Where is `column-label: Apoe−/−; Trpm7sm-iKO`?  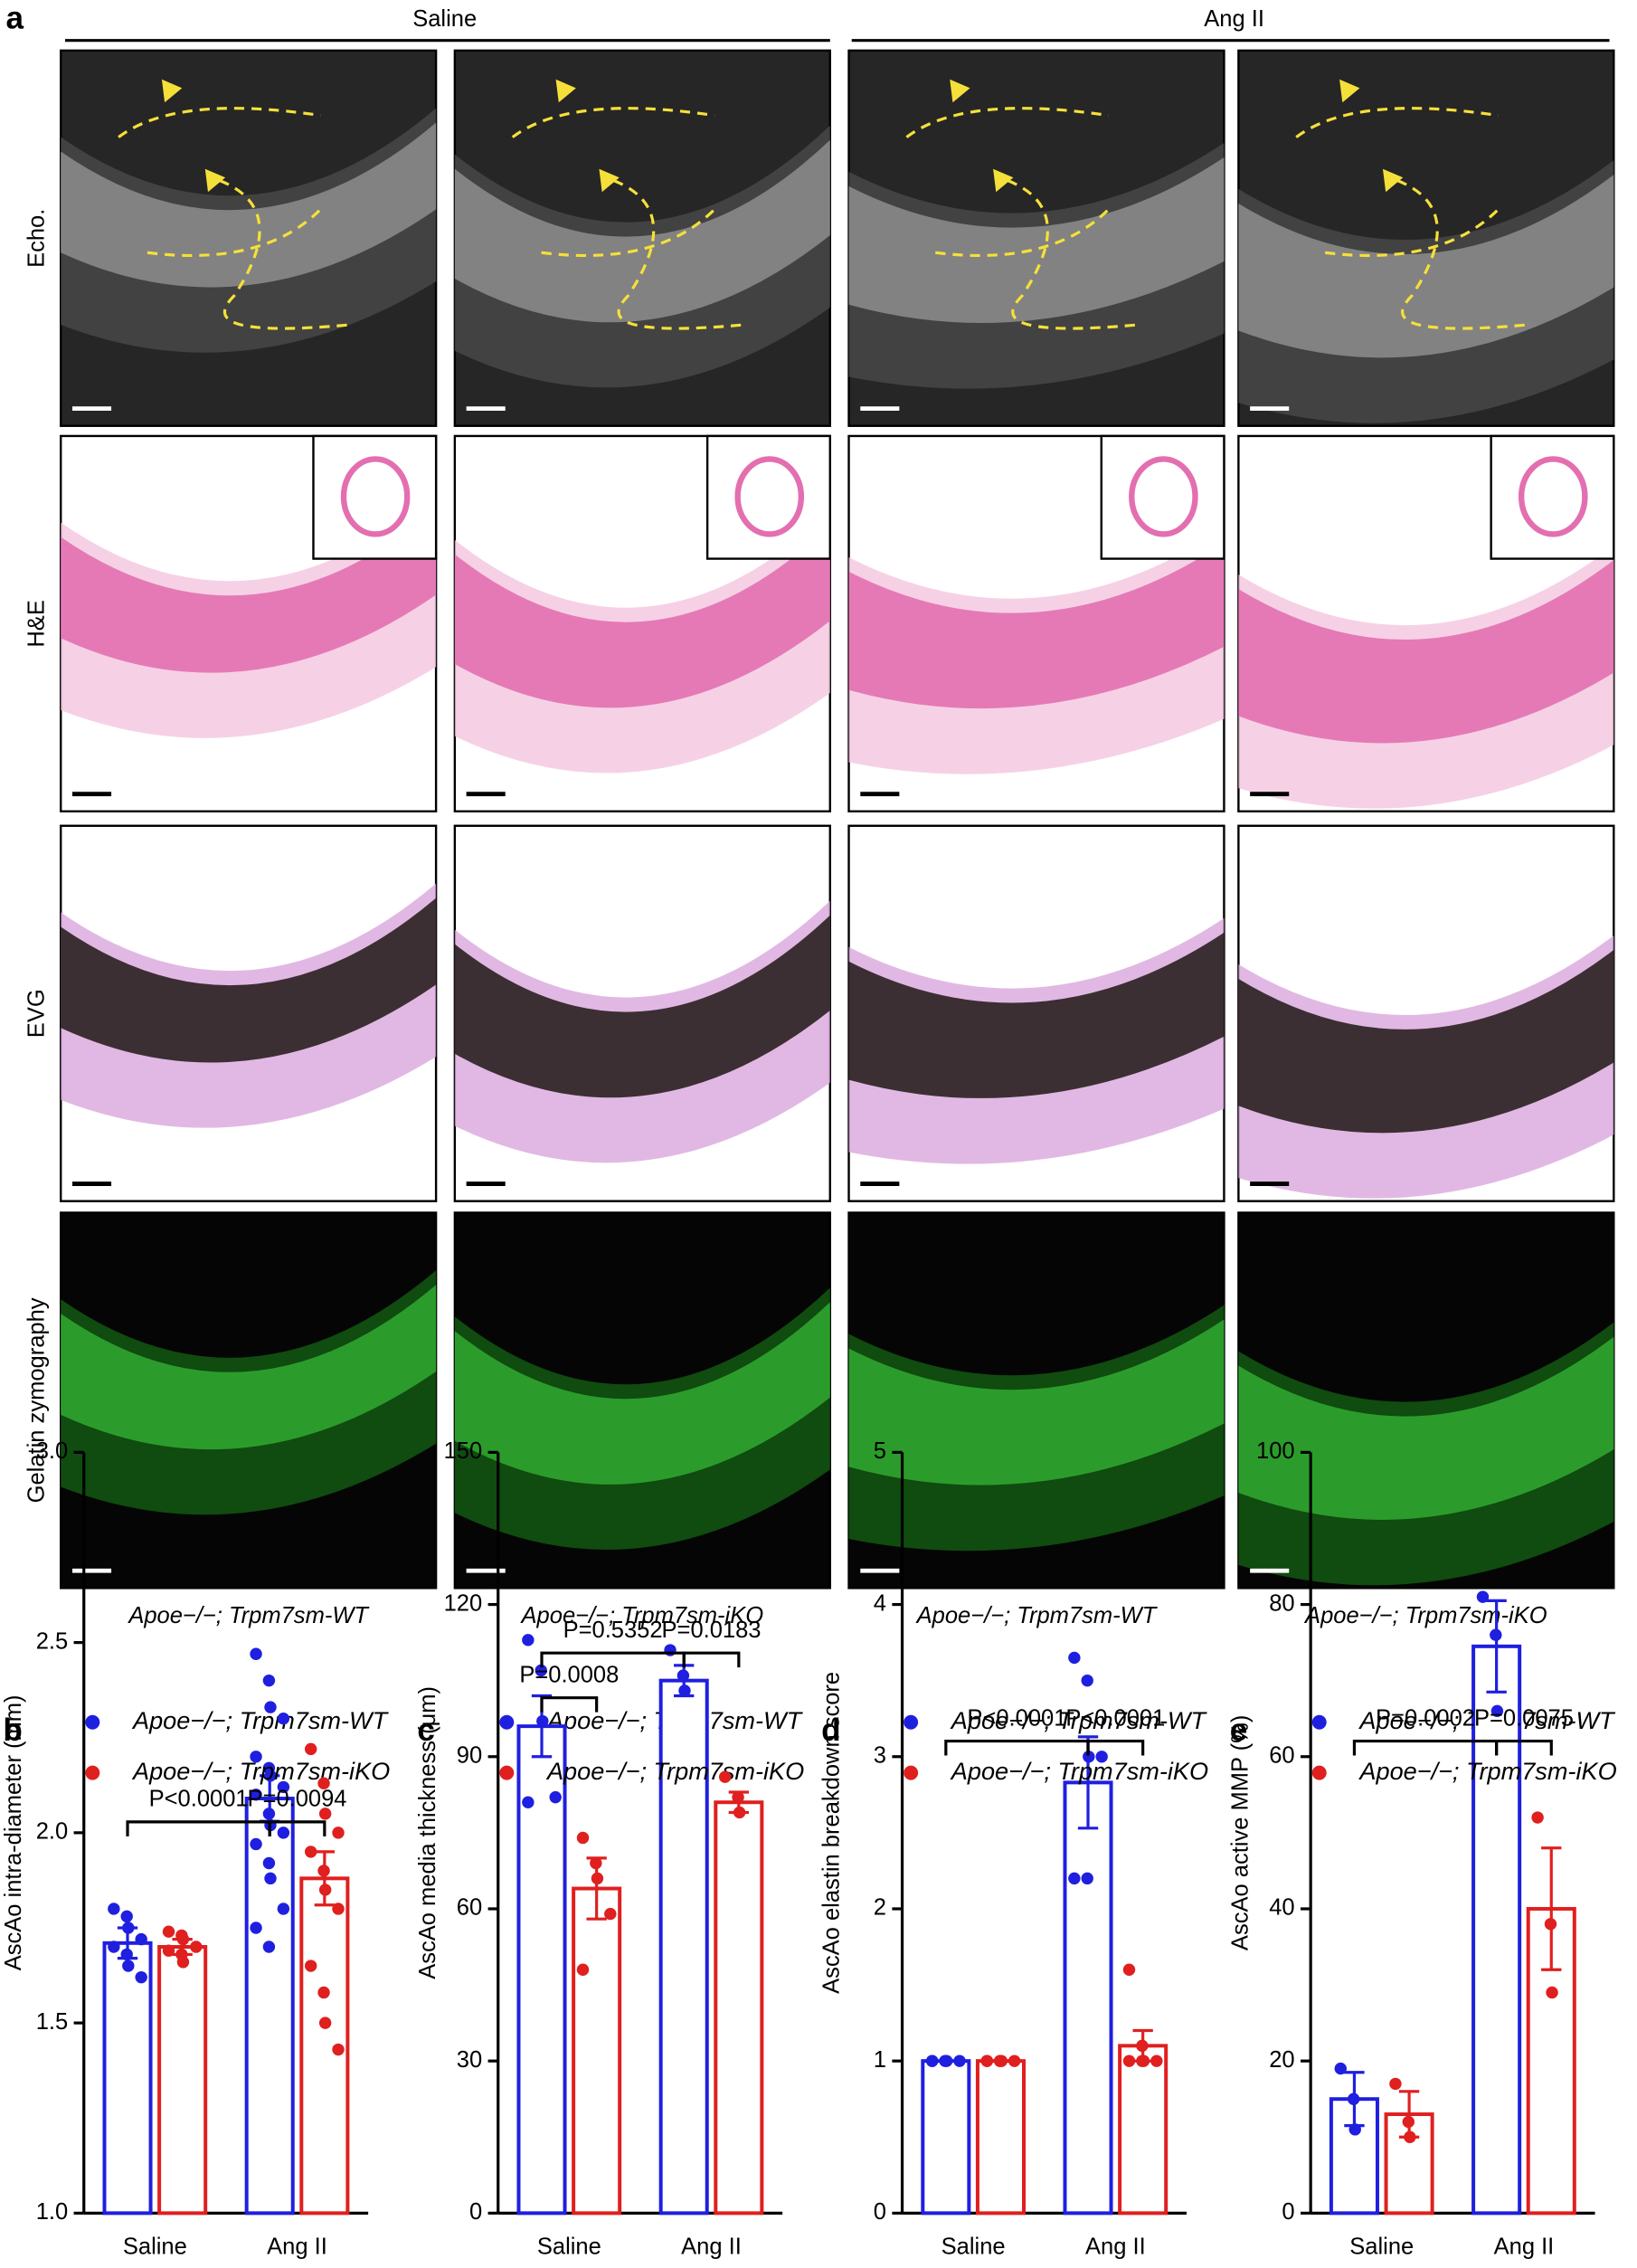 column-label: Apoe−/−; Trpm7sm-iKO is located at coordinates (1425, 1615).